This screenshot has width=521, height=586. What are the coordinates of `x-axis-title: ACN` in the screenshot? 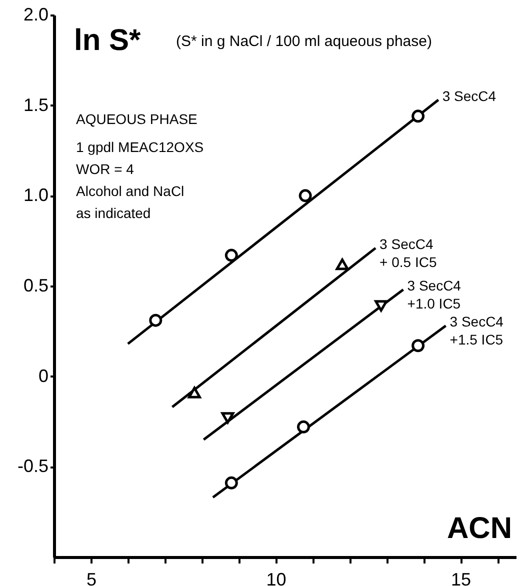 It's located at (479, 528).